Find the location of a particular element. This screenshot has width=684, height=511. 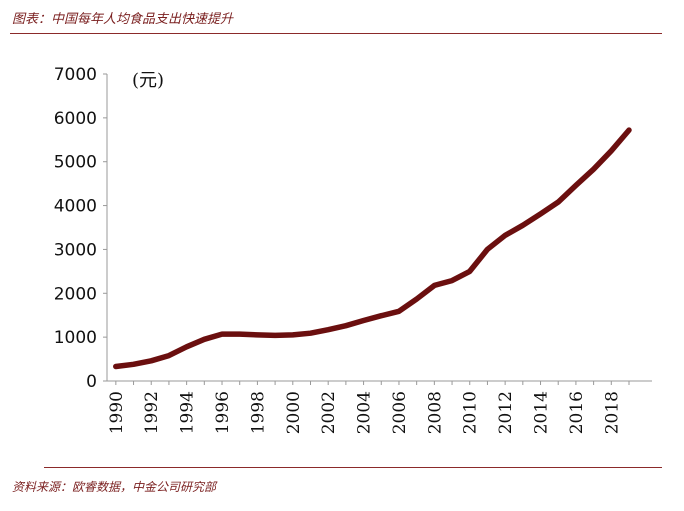

x-tick-label: 1994 is located at coordinates (188, 412).